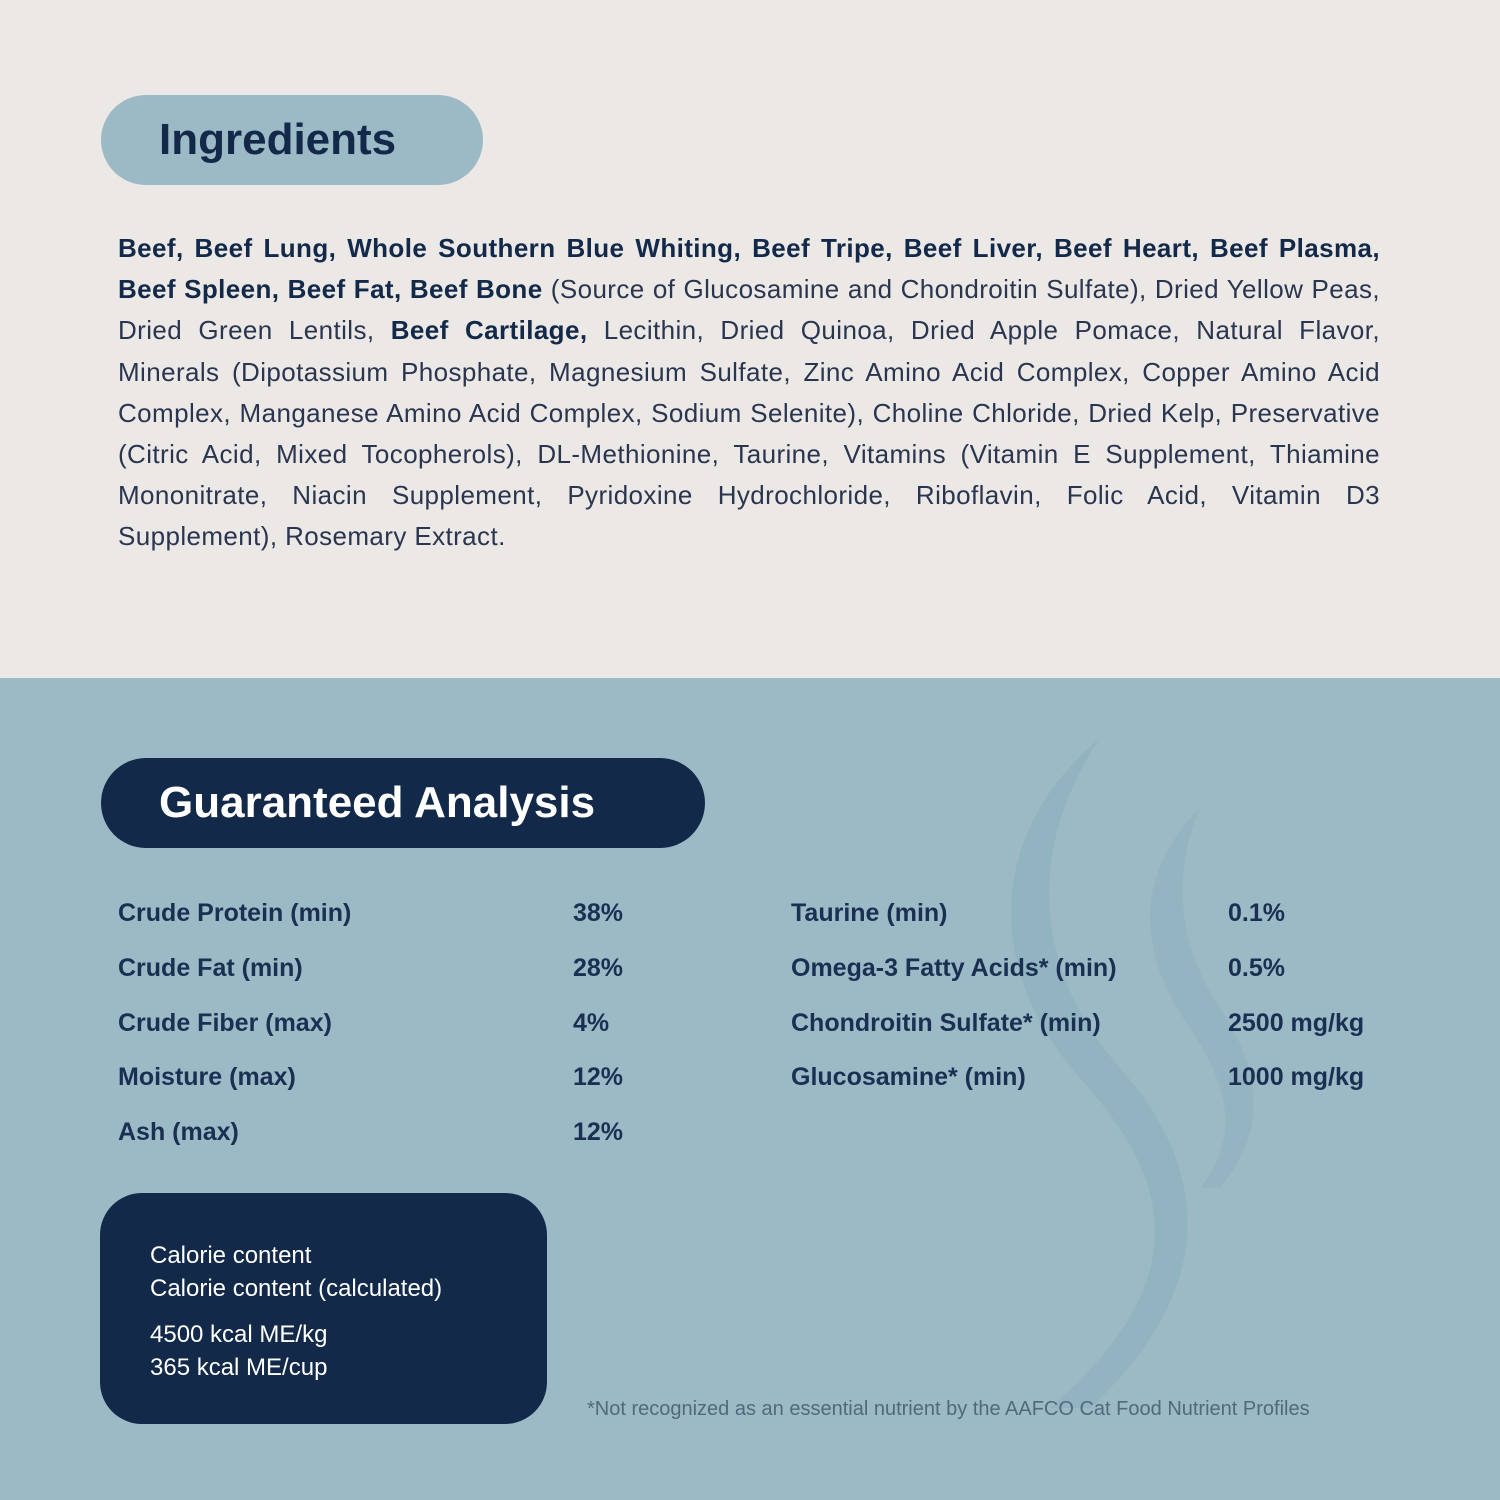  I want to click on analysis-label: Ash (max), so click(178, 1132).